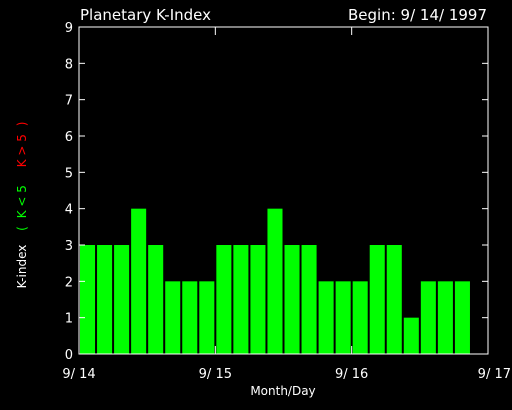 The image size is (512, 410). I want to click on y-tick-label: 8, so click(69, 64).